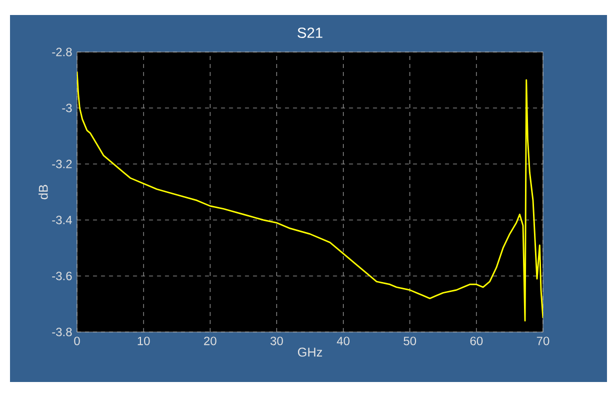 The width and height of the screenshot is (615, 396). Describe the element at coordinates (62, 52) in the screenshot. I see `y-tick-label: -2.8` at that location.